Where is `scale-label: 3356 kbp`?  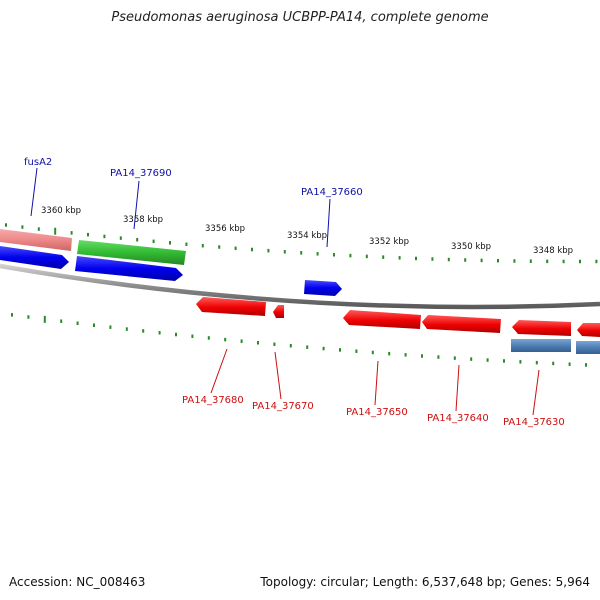
scale-label: 3356 kbp is located at coordinates (225, 229).